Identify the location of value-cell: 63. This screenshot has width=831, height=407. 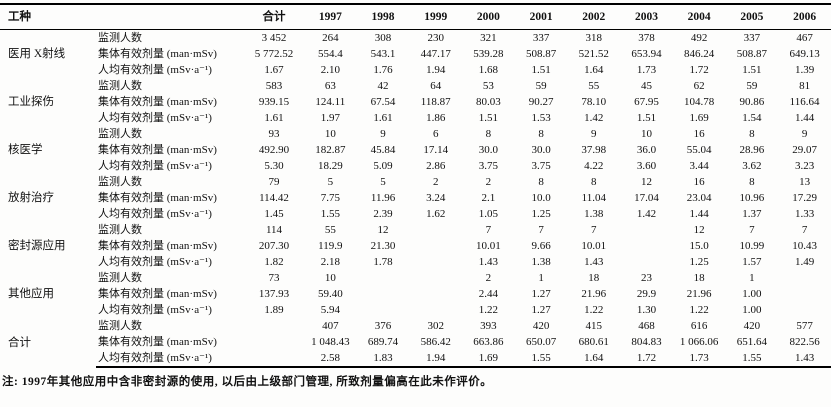
(330, 86).